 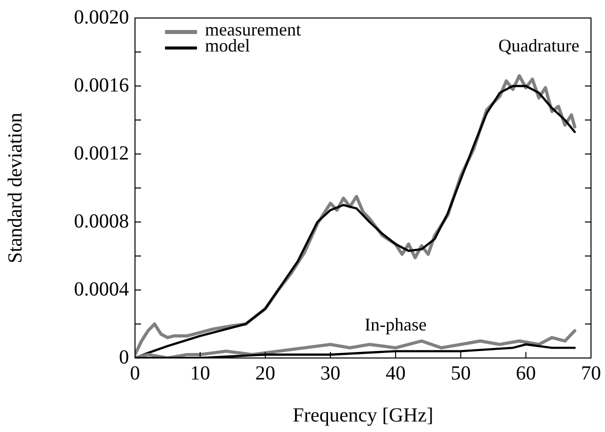 I want to click on y-tick-label: 0.0008, so click(x=101, y=221).